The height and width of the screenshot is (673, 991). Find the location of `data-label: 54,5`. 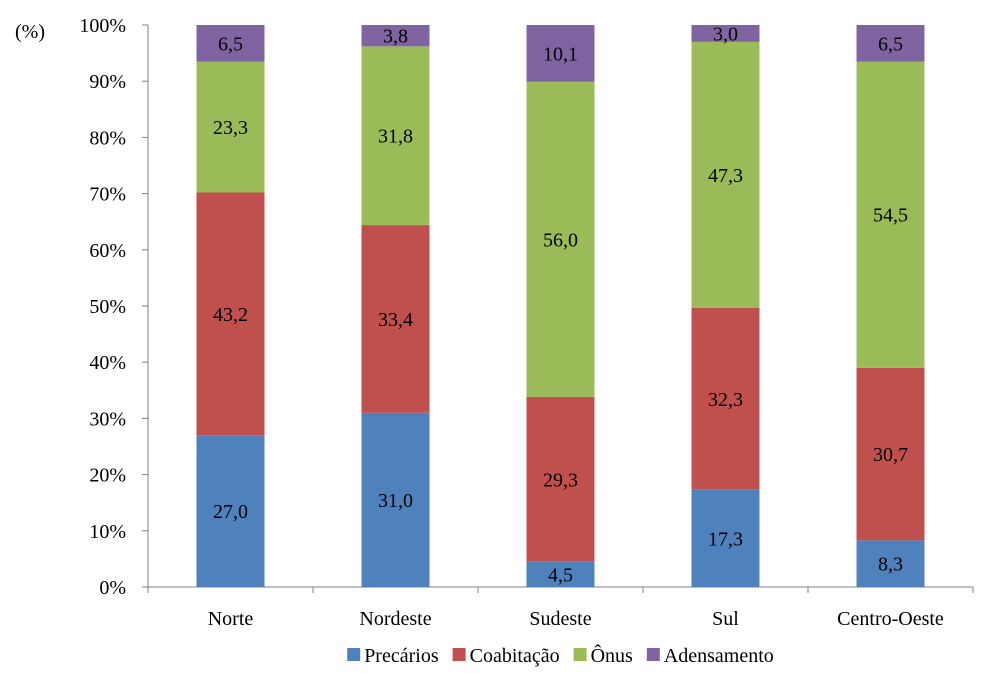

data-label: 54,5 is located at coordinates (890, 216).